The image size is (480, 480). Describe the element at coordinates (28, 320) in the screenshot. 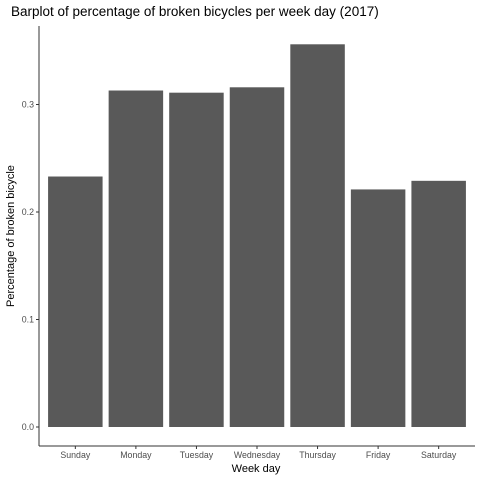

I see `y-tick-label: 0.1` at that location.